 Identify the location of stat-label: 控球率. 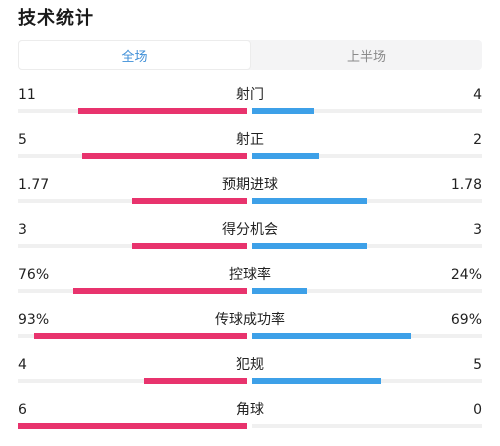
(250, 275).